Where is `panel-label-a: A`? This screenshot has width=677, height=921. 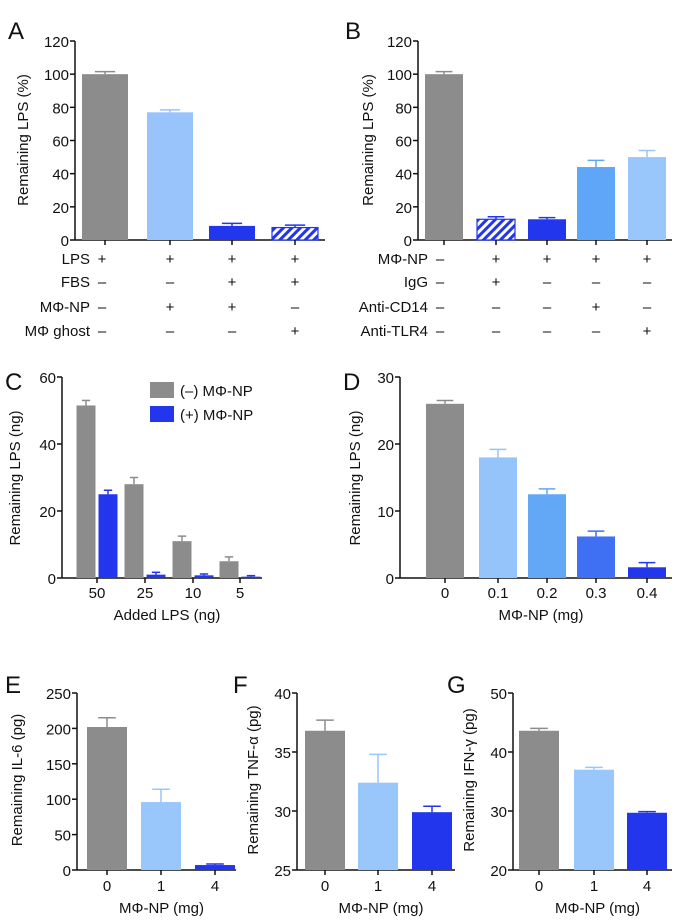 panel-label-a: A is located at coordinates (16, 31).